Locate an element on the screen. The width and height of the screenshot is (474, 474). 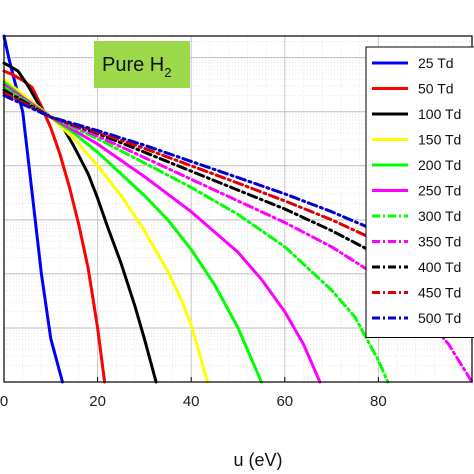
annotation-subscript: 2 is located at coordinates (167, 72).